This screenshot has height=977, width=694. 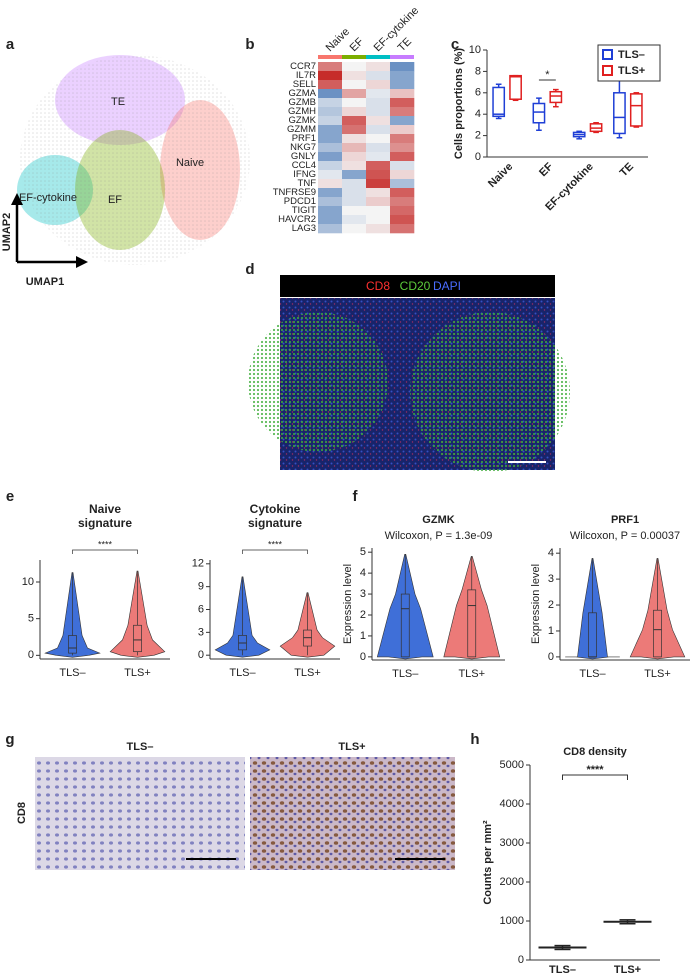 I want to click on y-tick-label: 2000, so click(x=512, y=882).